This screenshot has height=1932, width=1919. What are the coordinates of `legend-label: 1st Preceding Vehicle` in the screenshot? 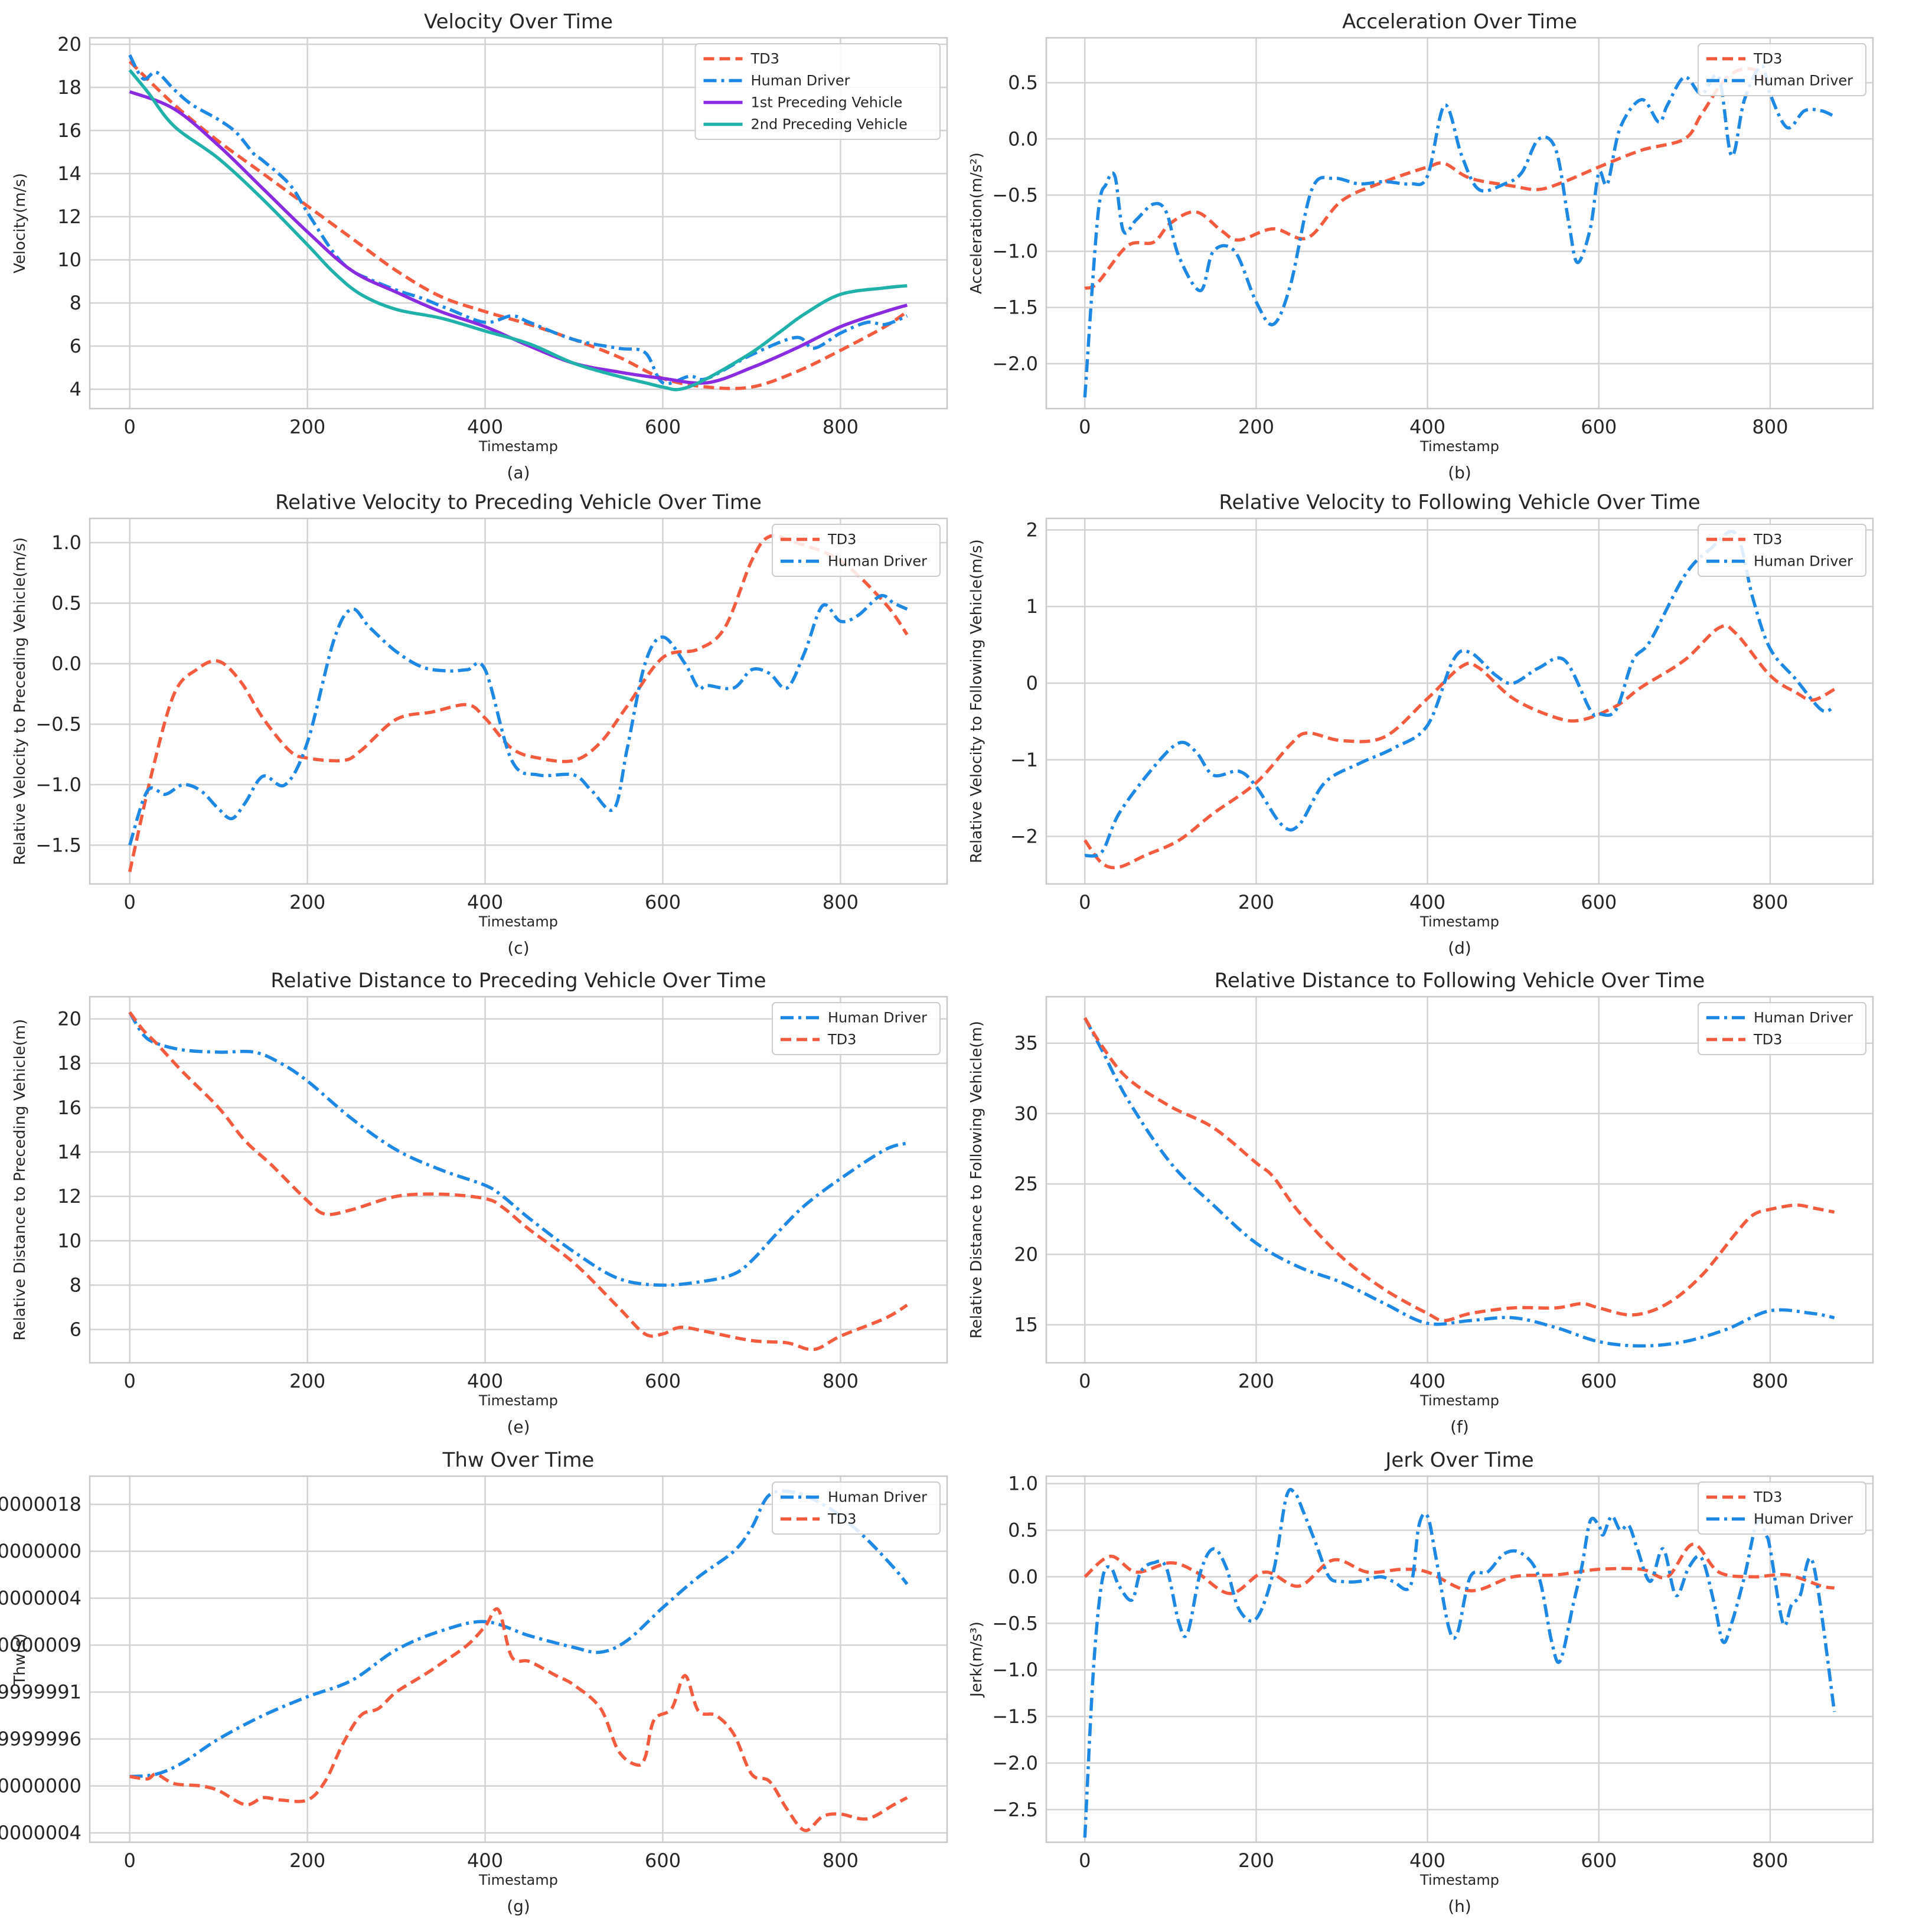 It's located at (827, 102).